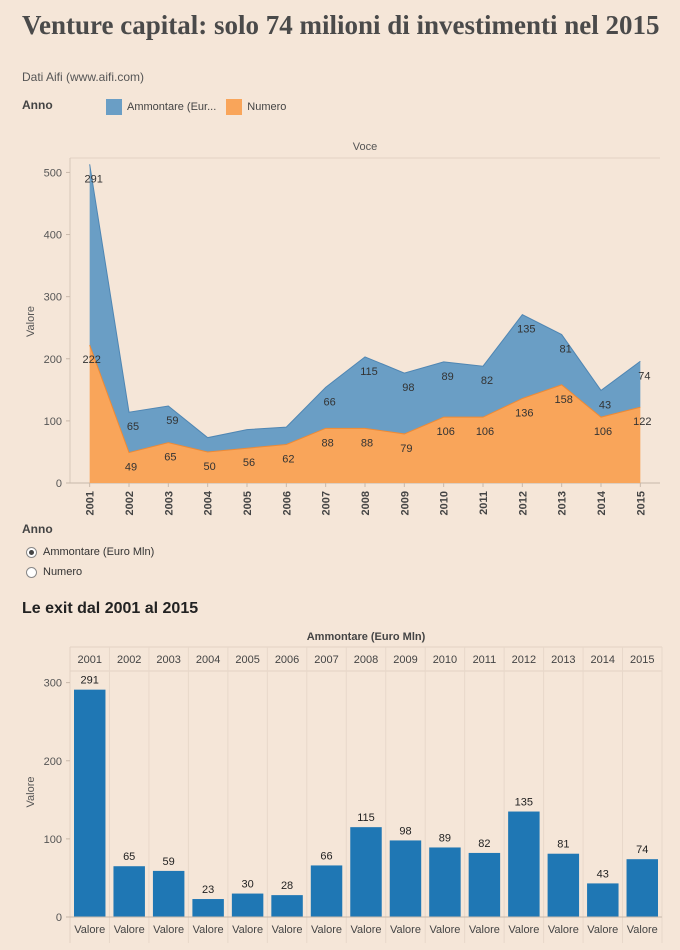 This screenshot has height=950, width=680. I want to click on source-note: Dati Aifi (www.aifi.com), so click(83, 77).